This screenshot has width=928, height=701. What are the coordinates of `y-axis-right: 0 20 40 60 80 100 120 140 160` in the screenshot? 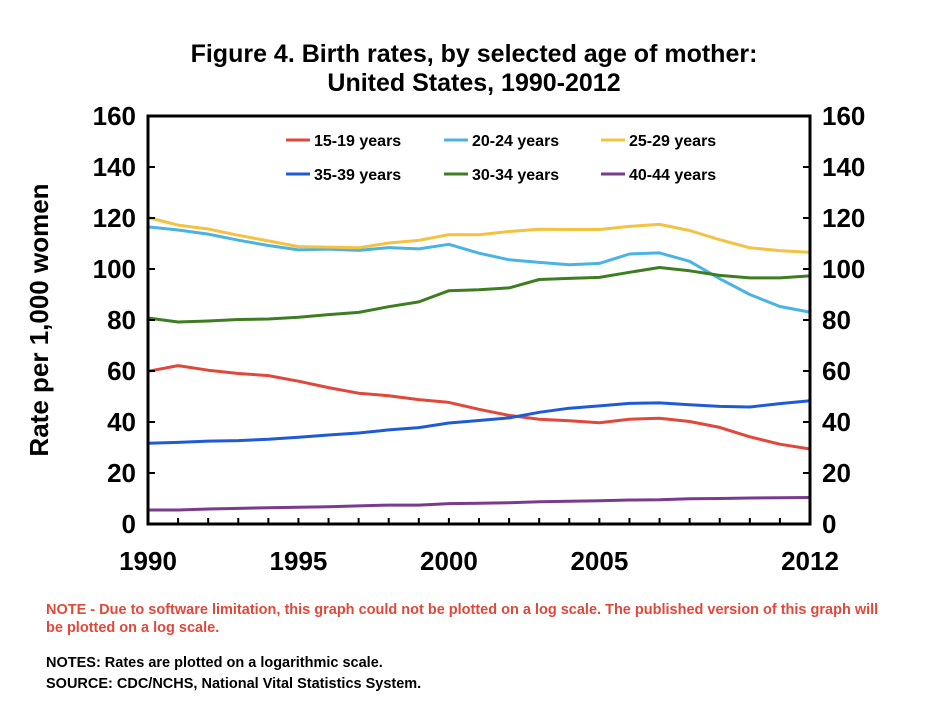 It's located at (834, 320).